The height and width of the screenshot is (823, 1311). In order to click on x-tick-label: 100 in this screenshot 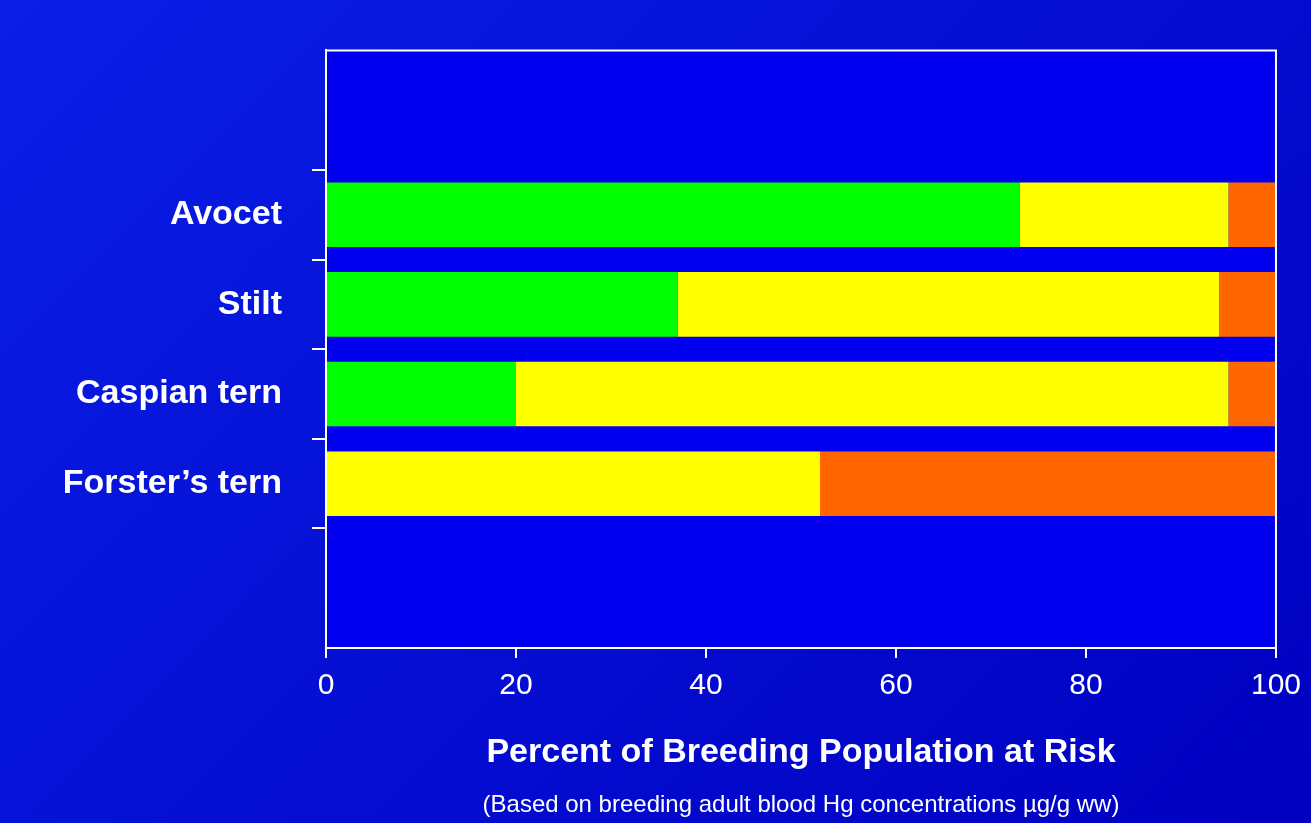, I will do `click(1275, 684)`.